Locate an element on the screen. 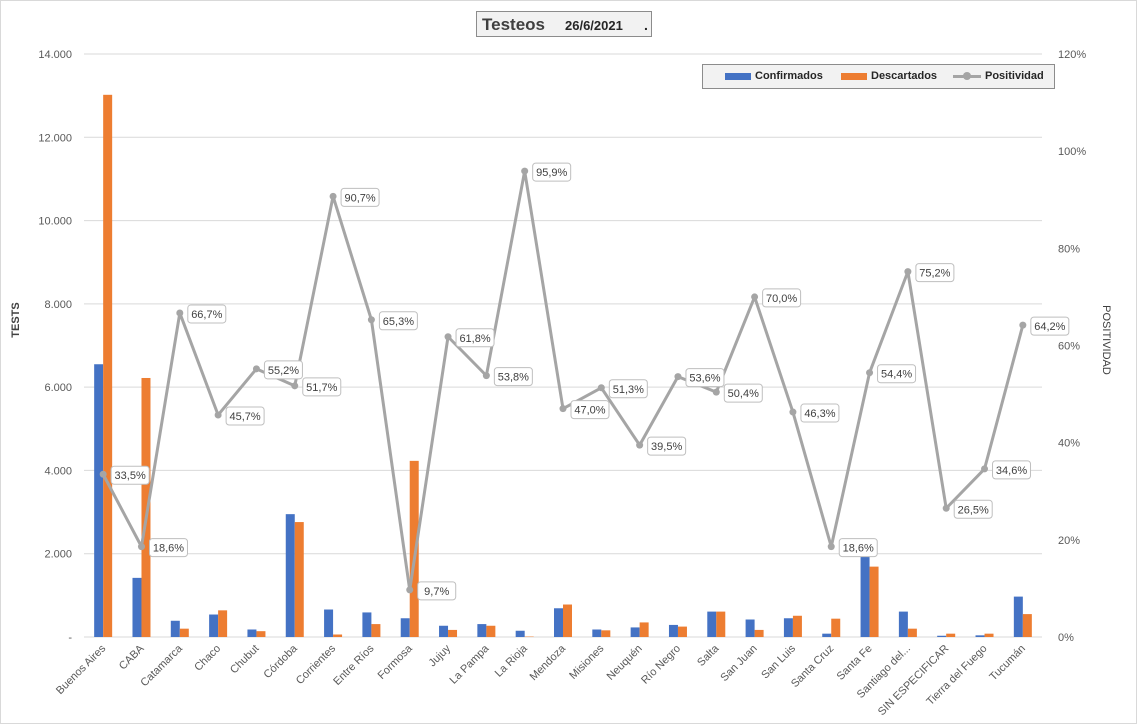 The image size is (1137, 724). data-label: 46,3% is located at coordinates (819, 414).